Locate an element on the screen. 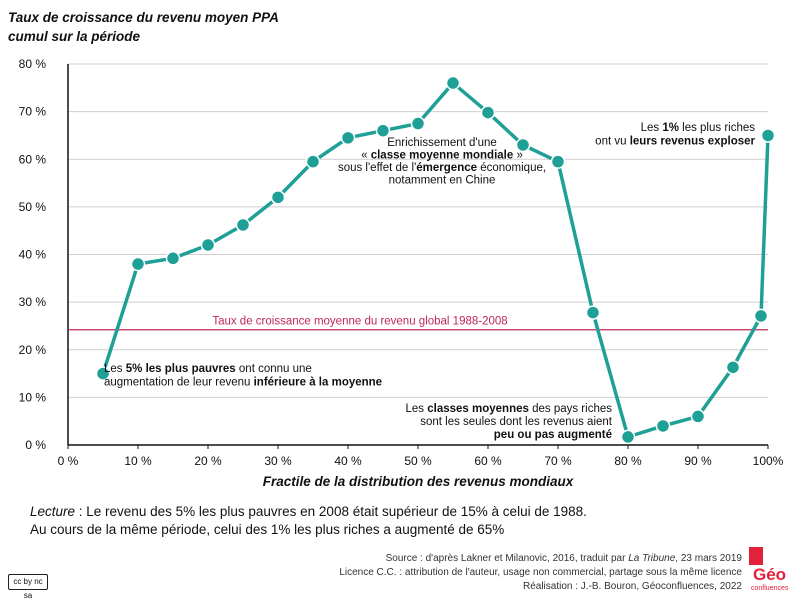 This screenshot has height=603, width=800. annotation-line: sous l'effet de l'émergence économique, is located at coordinates (442, 168).